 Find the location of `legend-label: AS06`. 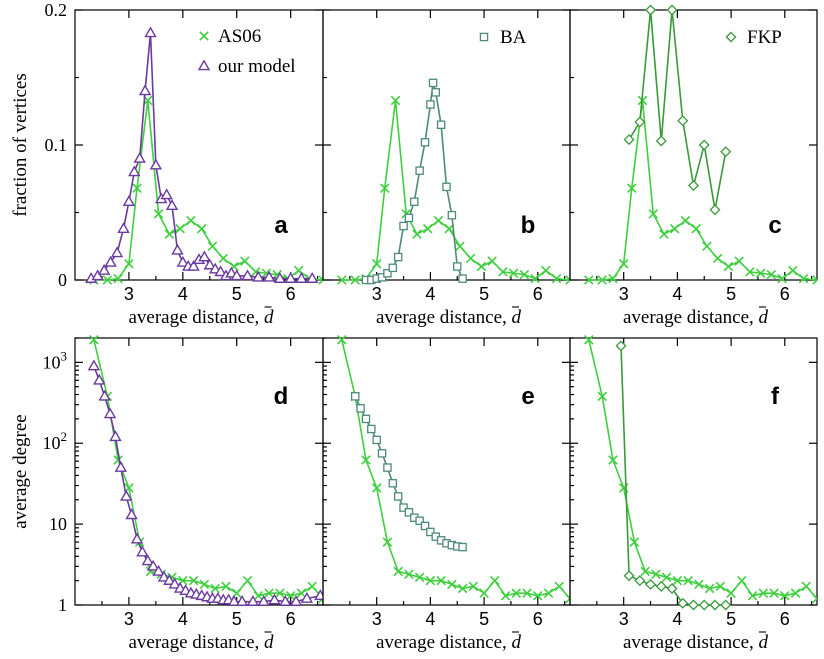

legend-label: AS06 is located at coordinates (239, 36).